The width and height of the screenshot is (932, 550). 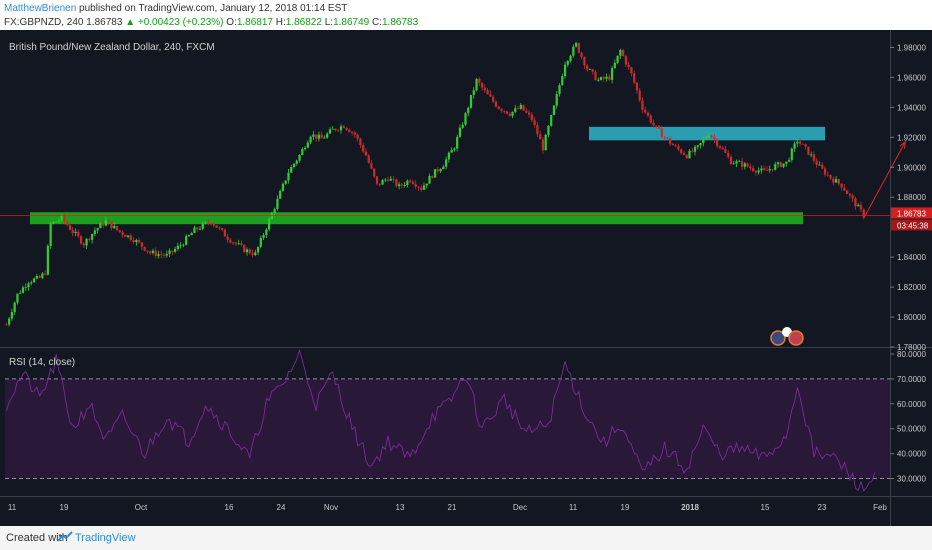 I want to click on created-with-label: Created with, so click(x=37, y=538).